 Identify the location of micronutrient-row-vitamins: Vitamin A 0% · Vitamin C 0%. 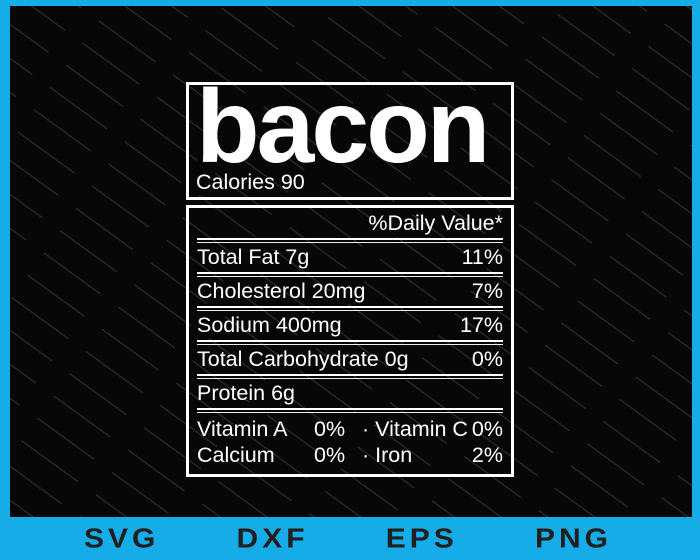
(350, 429).